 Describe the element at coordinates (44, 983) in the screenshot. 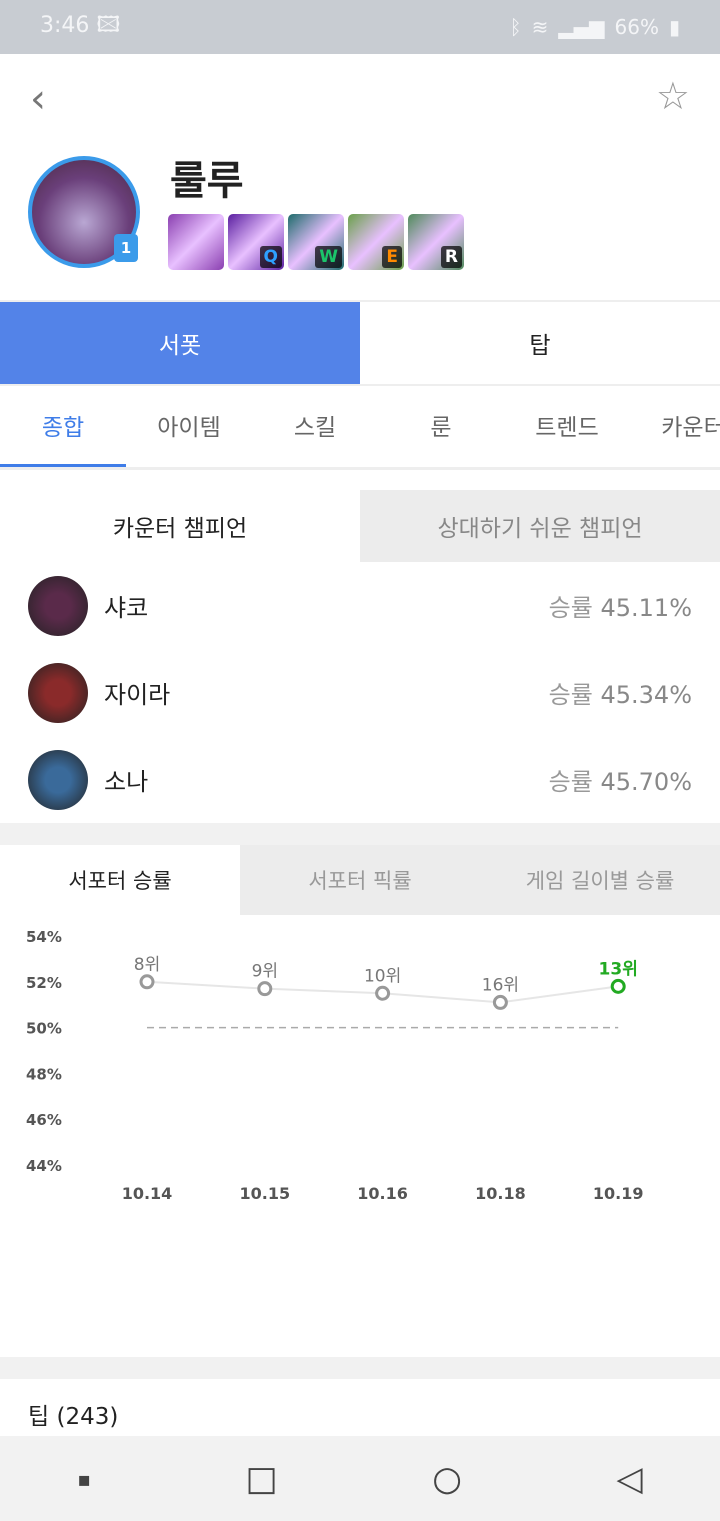

I see `y-tick-label: 52%` at that location.